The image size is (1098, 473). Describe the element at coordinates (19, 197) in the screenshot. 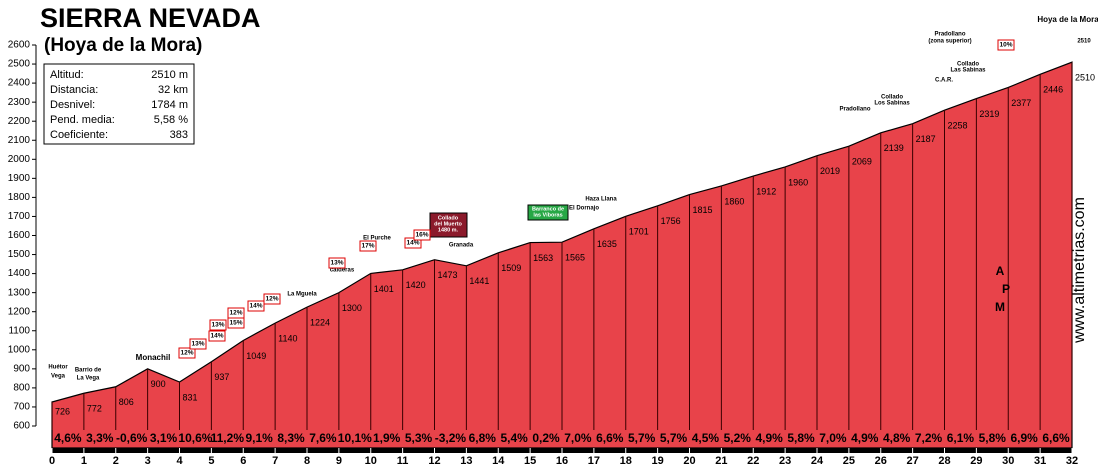

I see `y-tick-label: 1800` at that location.